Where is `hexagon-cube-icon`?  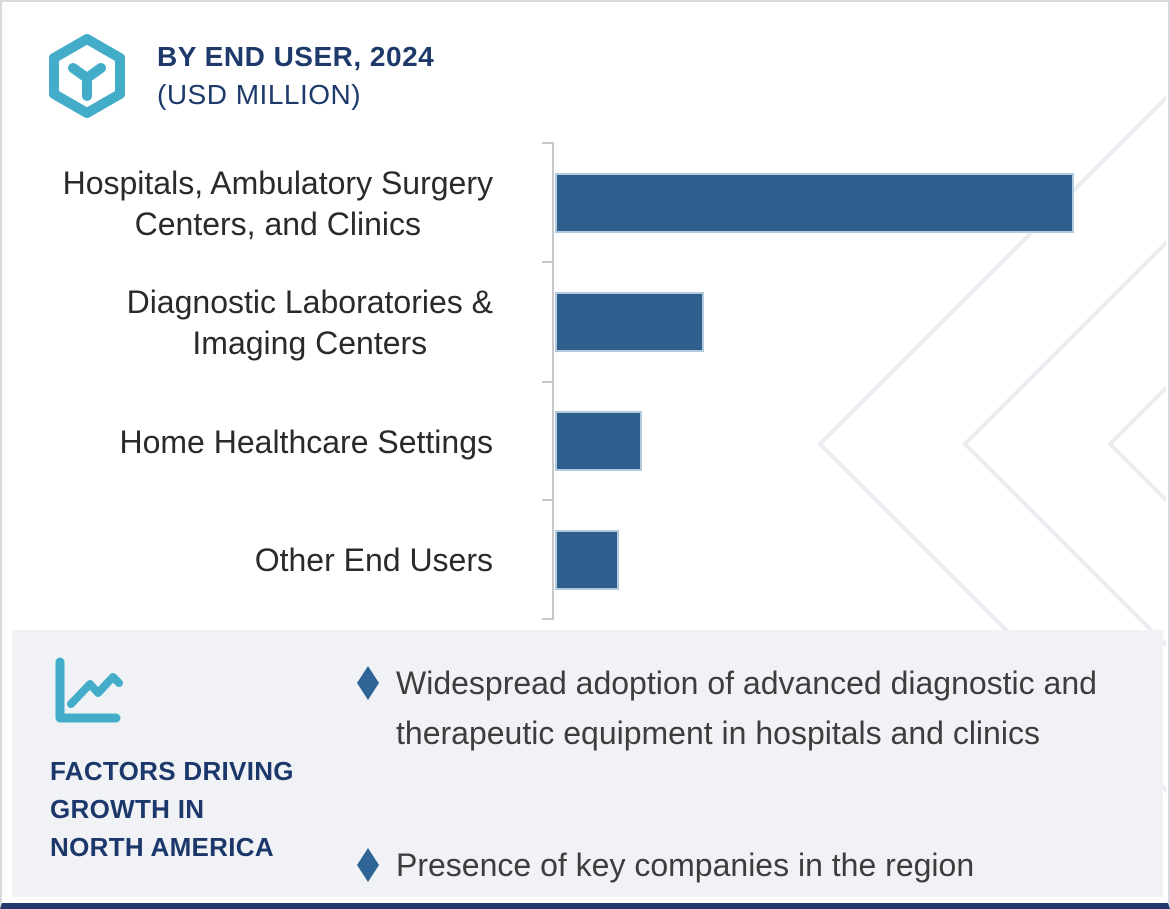 hexagon-cube-icon is located at coordinates (87, 78).